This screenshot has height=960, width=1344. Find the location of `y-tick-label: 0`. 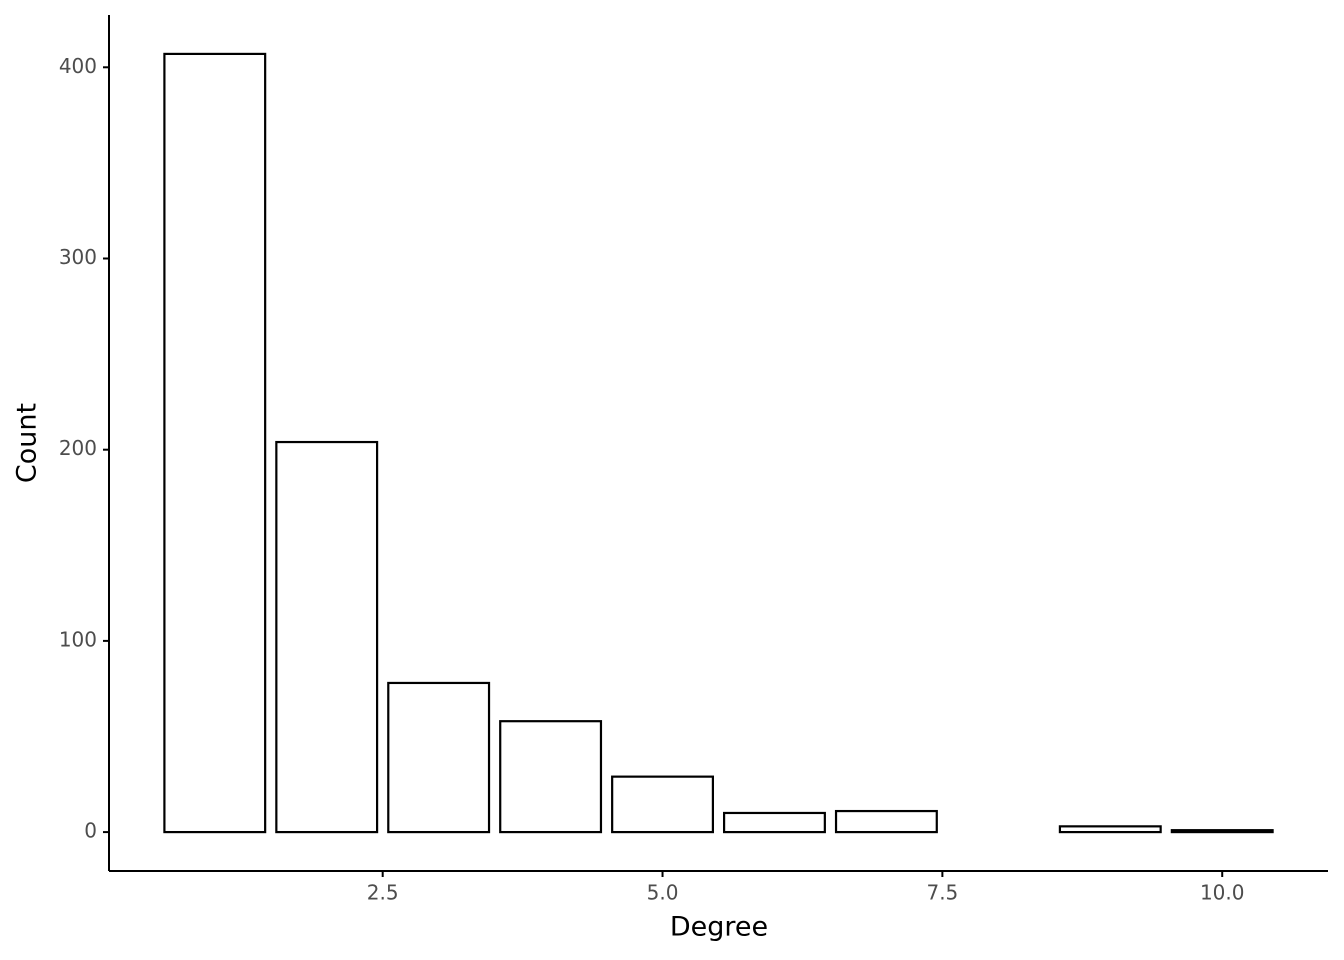

y-tick-label: 0 is located at coordinates (90, 831).